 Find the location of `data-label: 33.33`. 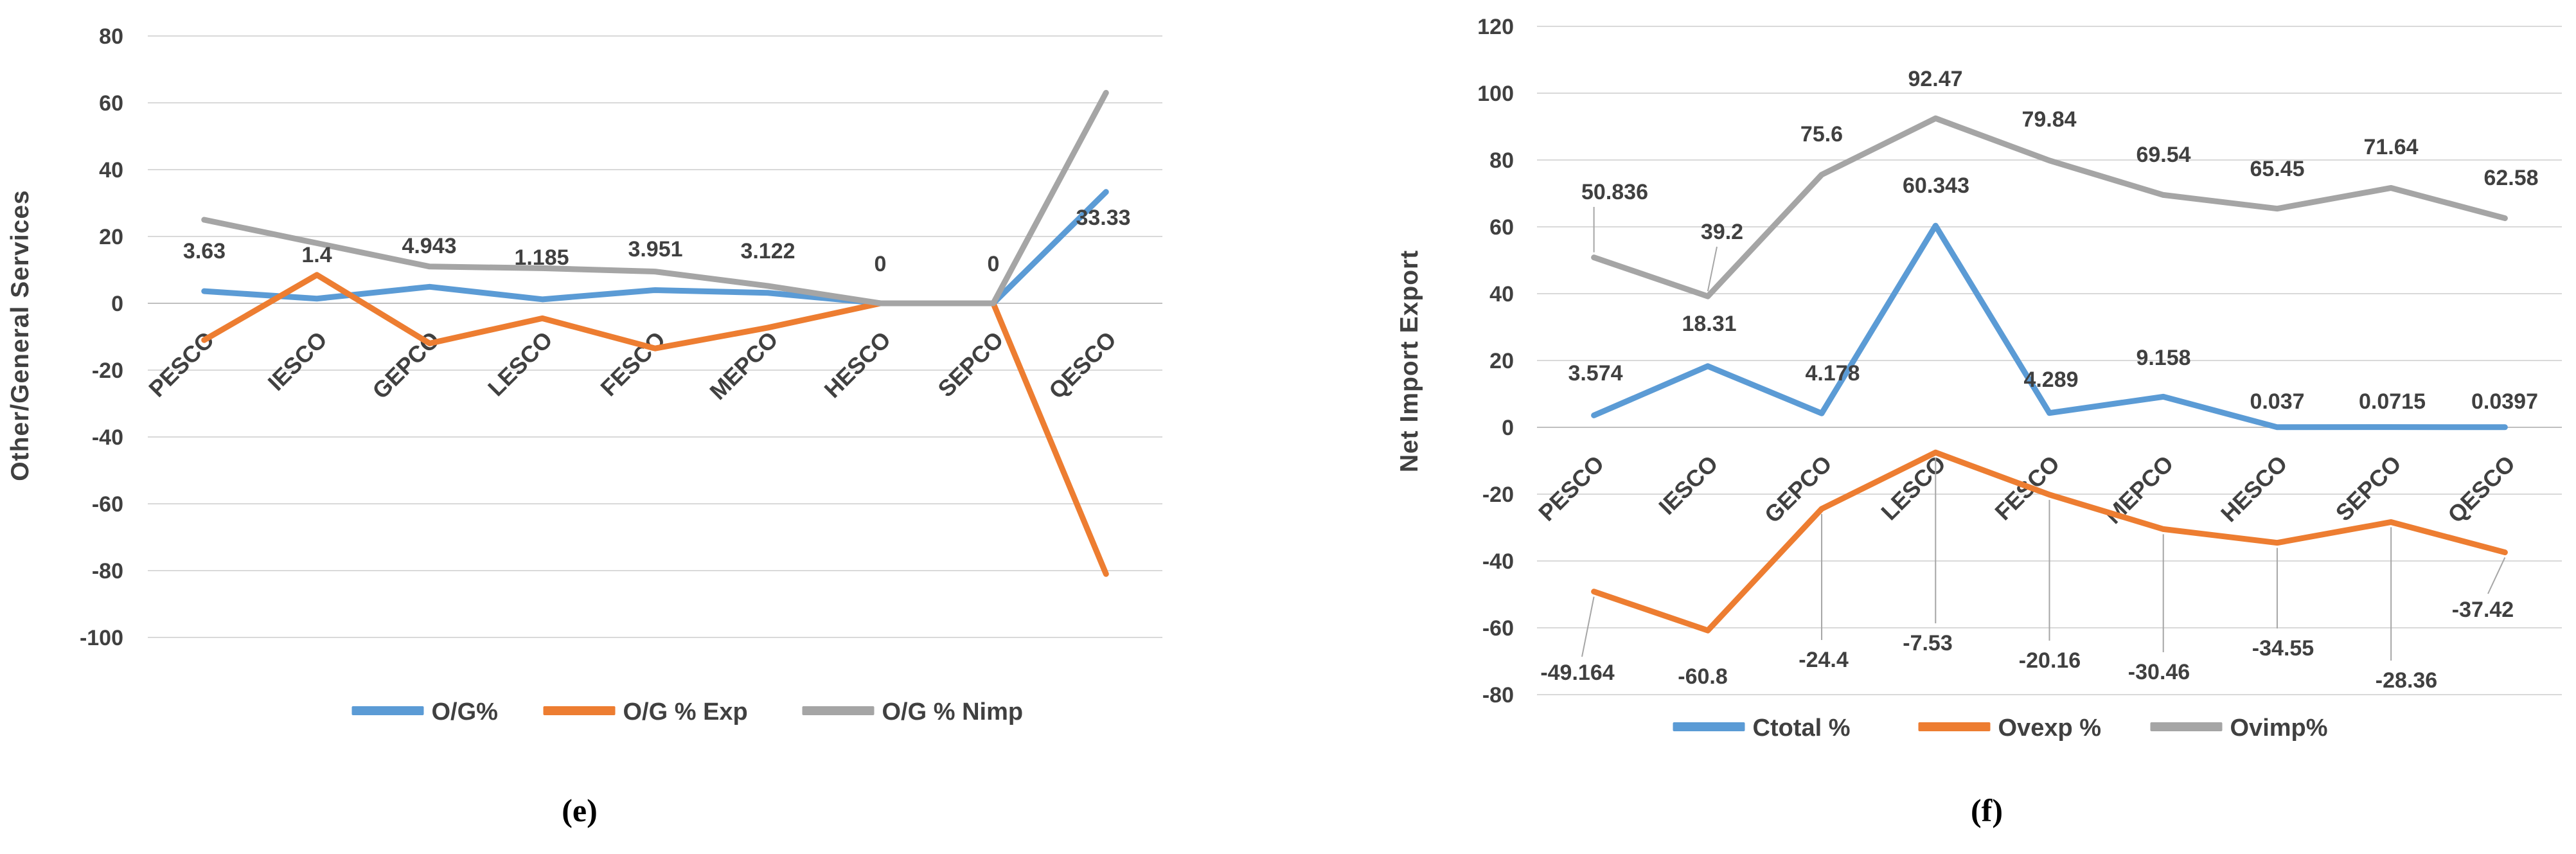

data-label: 33.33 is located at coordinates (1103, 218).